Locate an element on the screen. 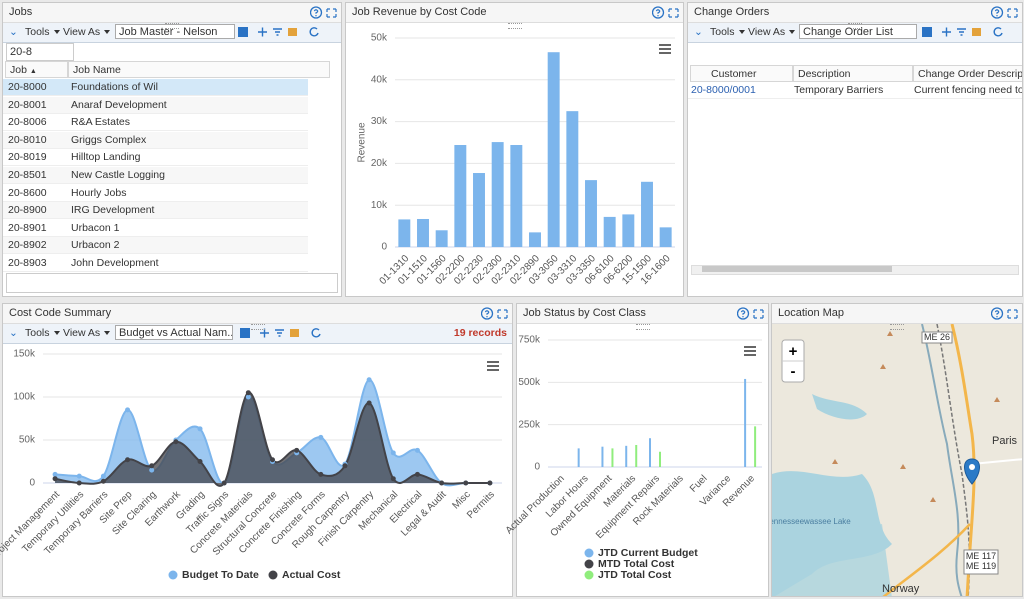 This screenshot has width=1024, height=599. table-row: 20-8006 R&A Estates is located at coordinates (155, 122).